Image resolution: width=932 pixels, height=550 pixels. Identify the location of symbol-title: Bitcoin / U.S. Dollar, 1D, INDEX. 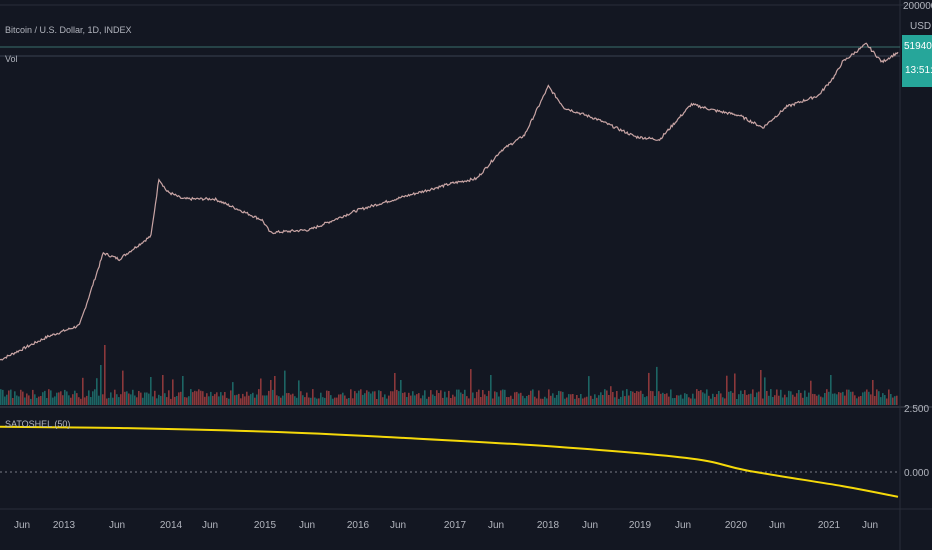
(68, 30).